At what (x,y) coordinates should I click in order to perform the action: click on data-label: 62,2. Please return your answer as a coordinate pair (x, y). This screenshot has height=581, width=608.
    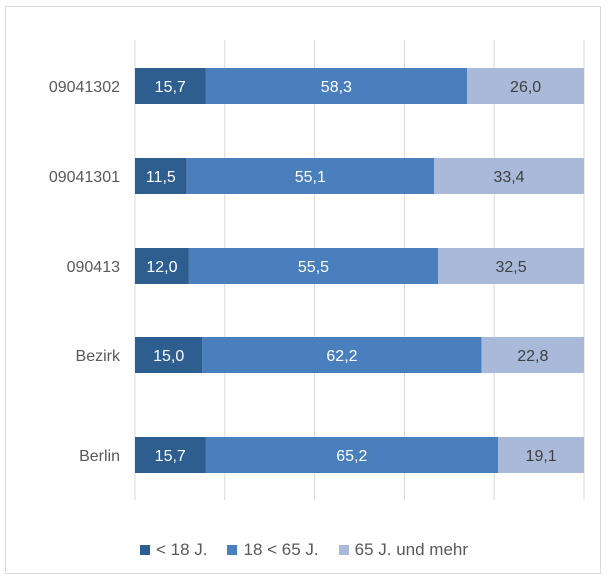
    Looking at the image, I should click on (341, 356).